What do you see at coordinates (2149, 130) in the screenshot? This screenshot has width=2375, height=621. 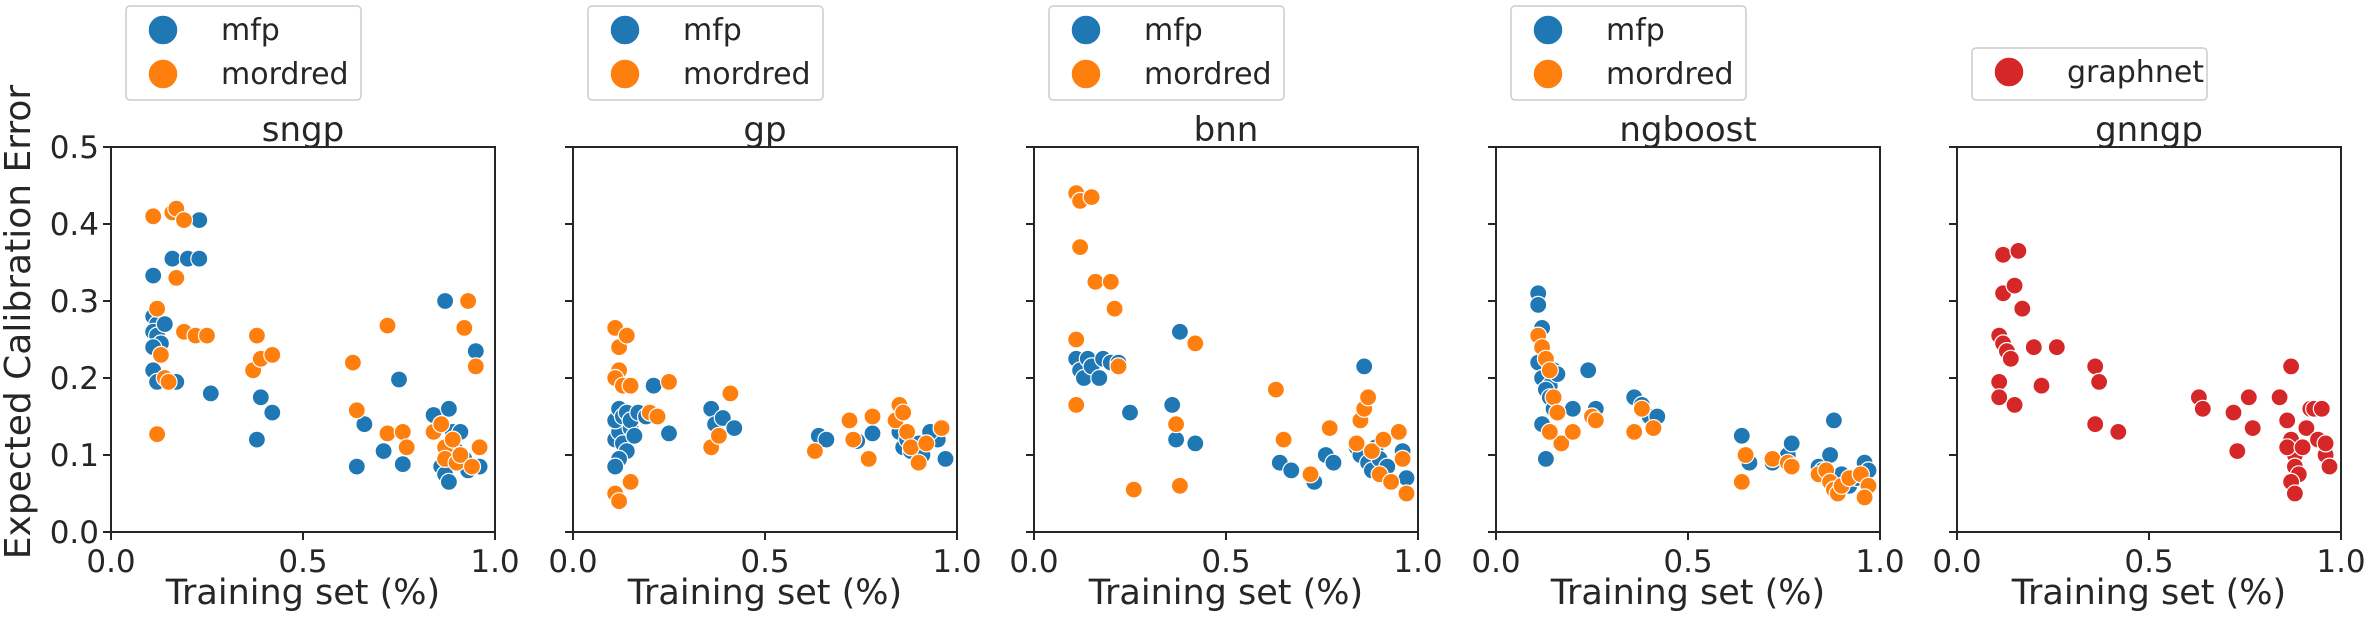 I see `panel-title: gnngp` at bounding box center [2149, 130].